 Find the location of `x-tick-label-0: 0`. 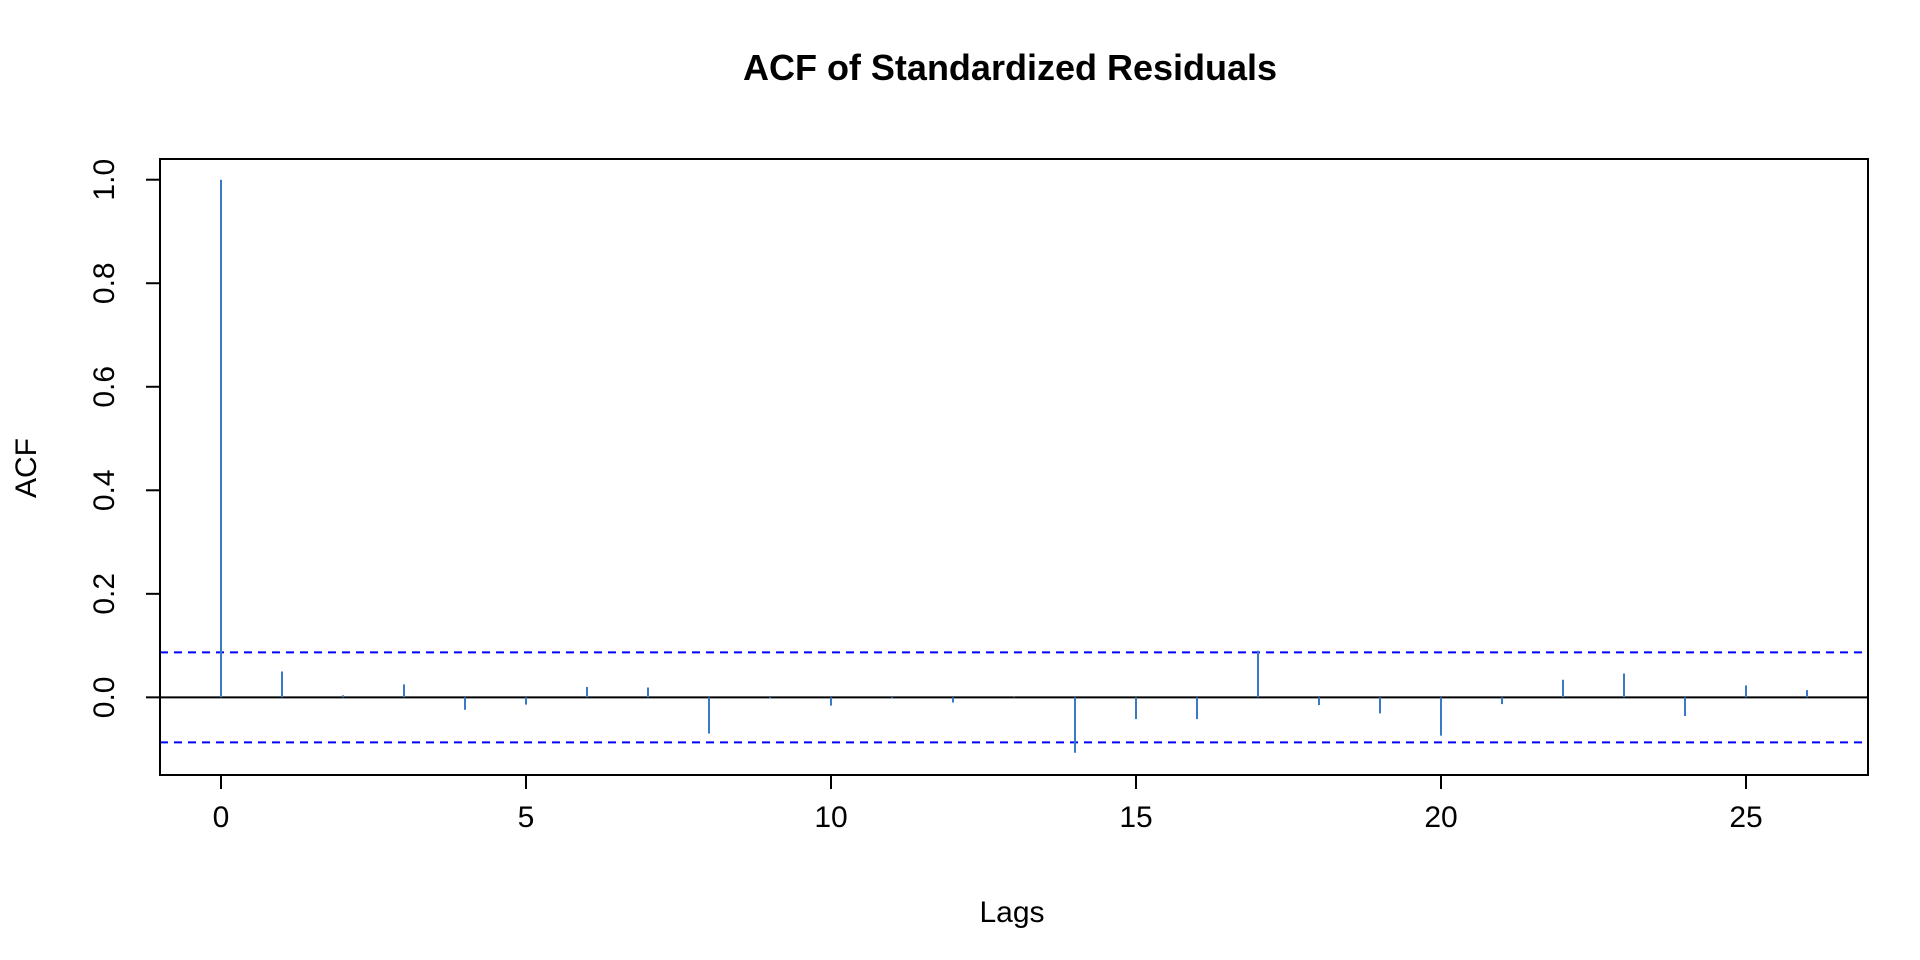

x-tick-label-0: 0 is located at coordinates (221, 817).